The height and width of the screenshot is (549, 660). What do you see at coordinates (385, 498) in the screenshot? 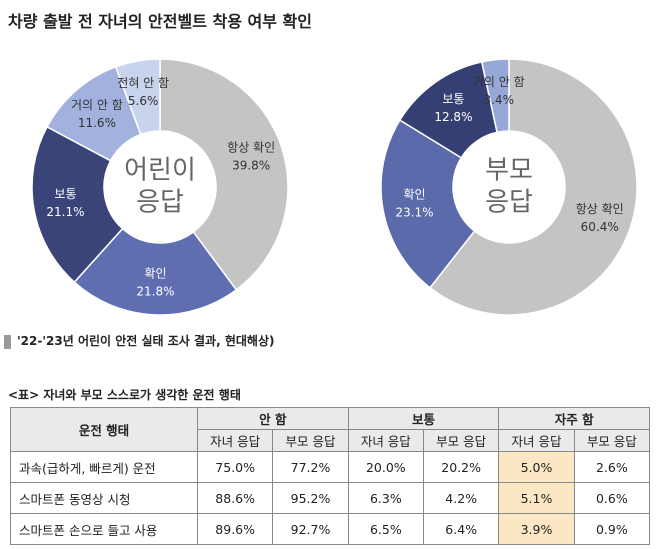
I see `table-cell: 6.3%` at bounding box center [385, 498].